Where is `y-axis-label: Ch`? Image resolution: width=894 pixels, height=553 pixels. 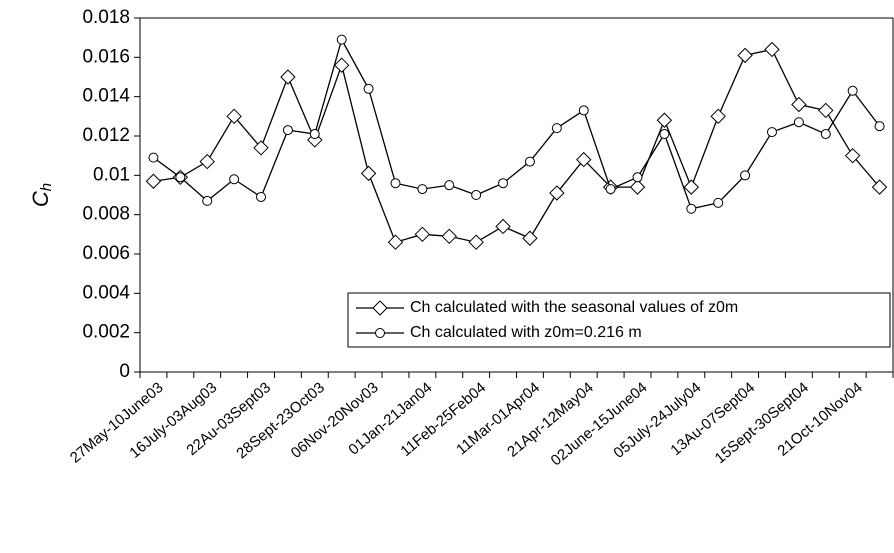
y-axis-label: Ch is located at coordinates (41, 195).